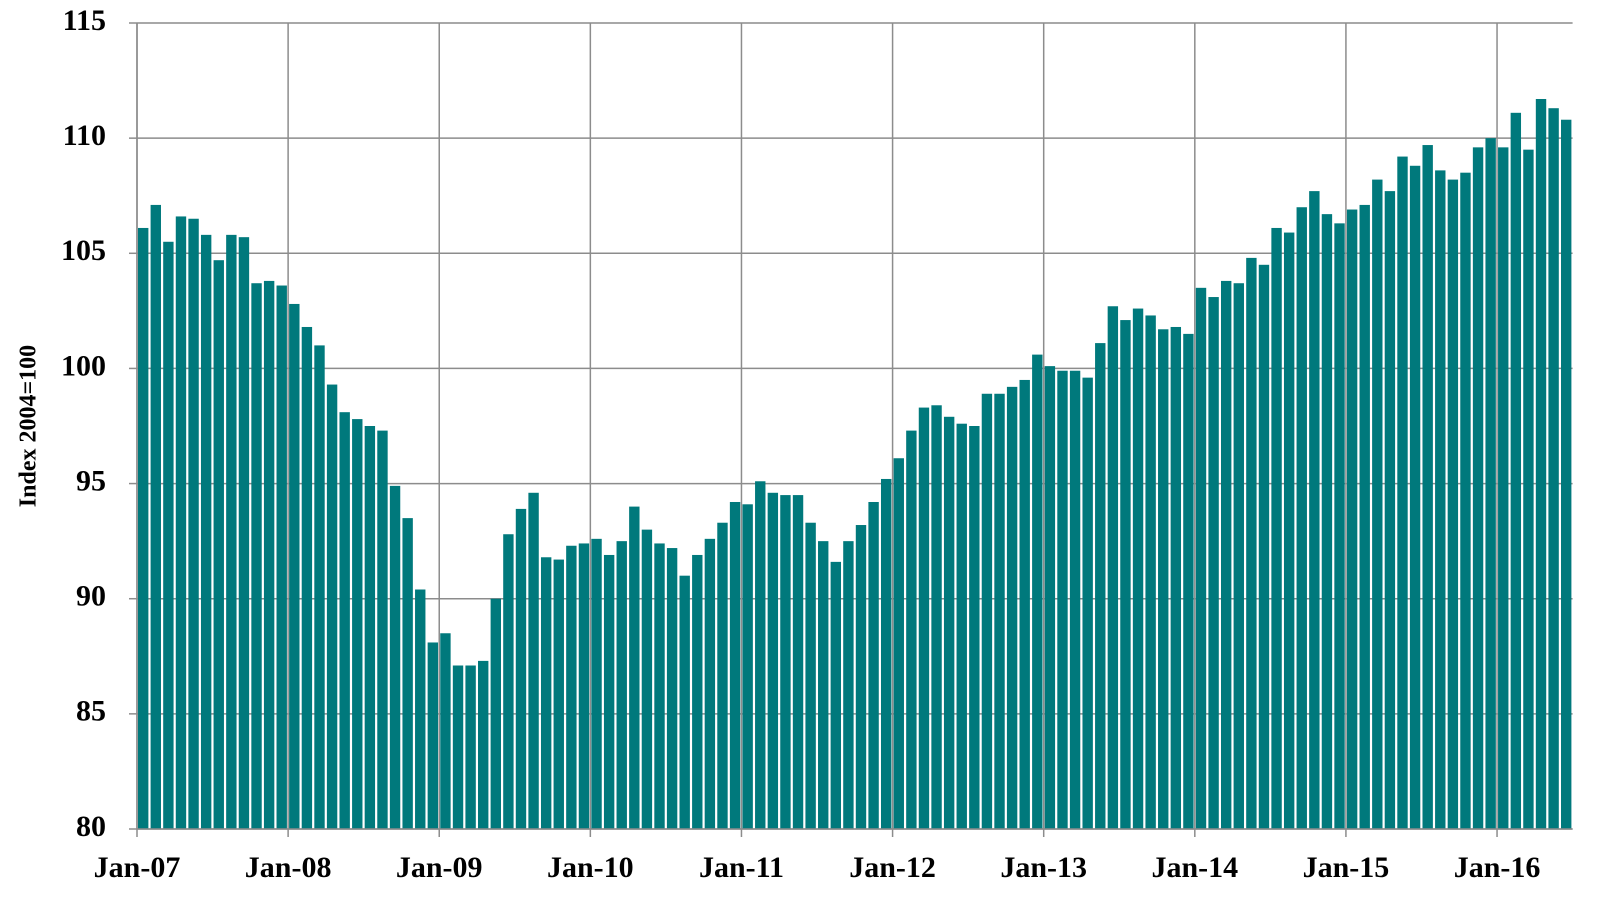 This screenshot has width=1623, height=921. Describe the element at coordinates (137, 867) in the screenshot. I see `x-tick-label: Jan-07` at that location.